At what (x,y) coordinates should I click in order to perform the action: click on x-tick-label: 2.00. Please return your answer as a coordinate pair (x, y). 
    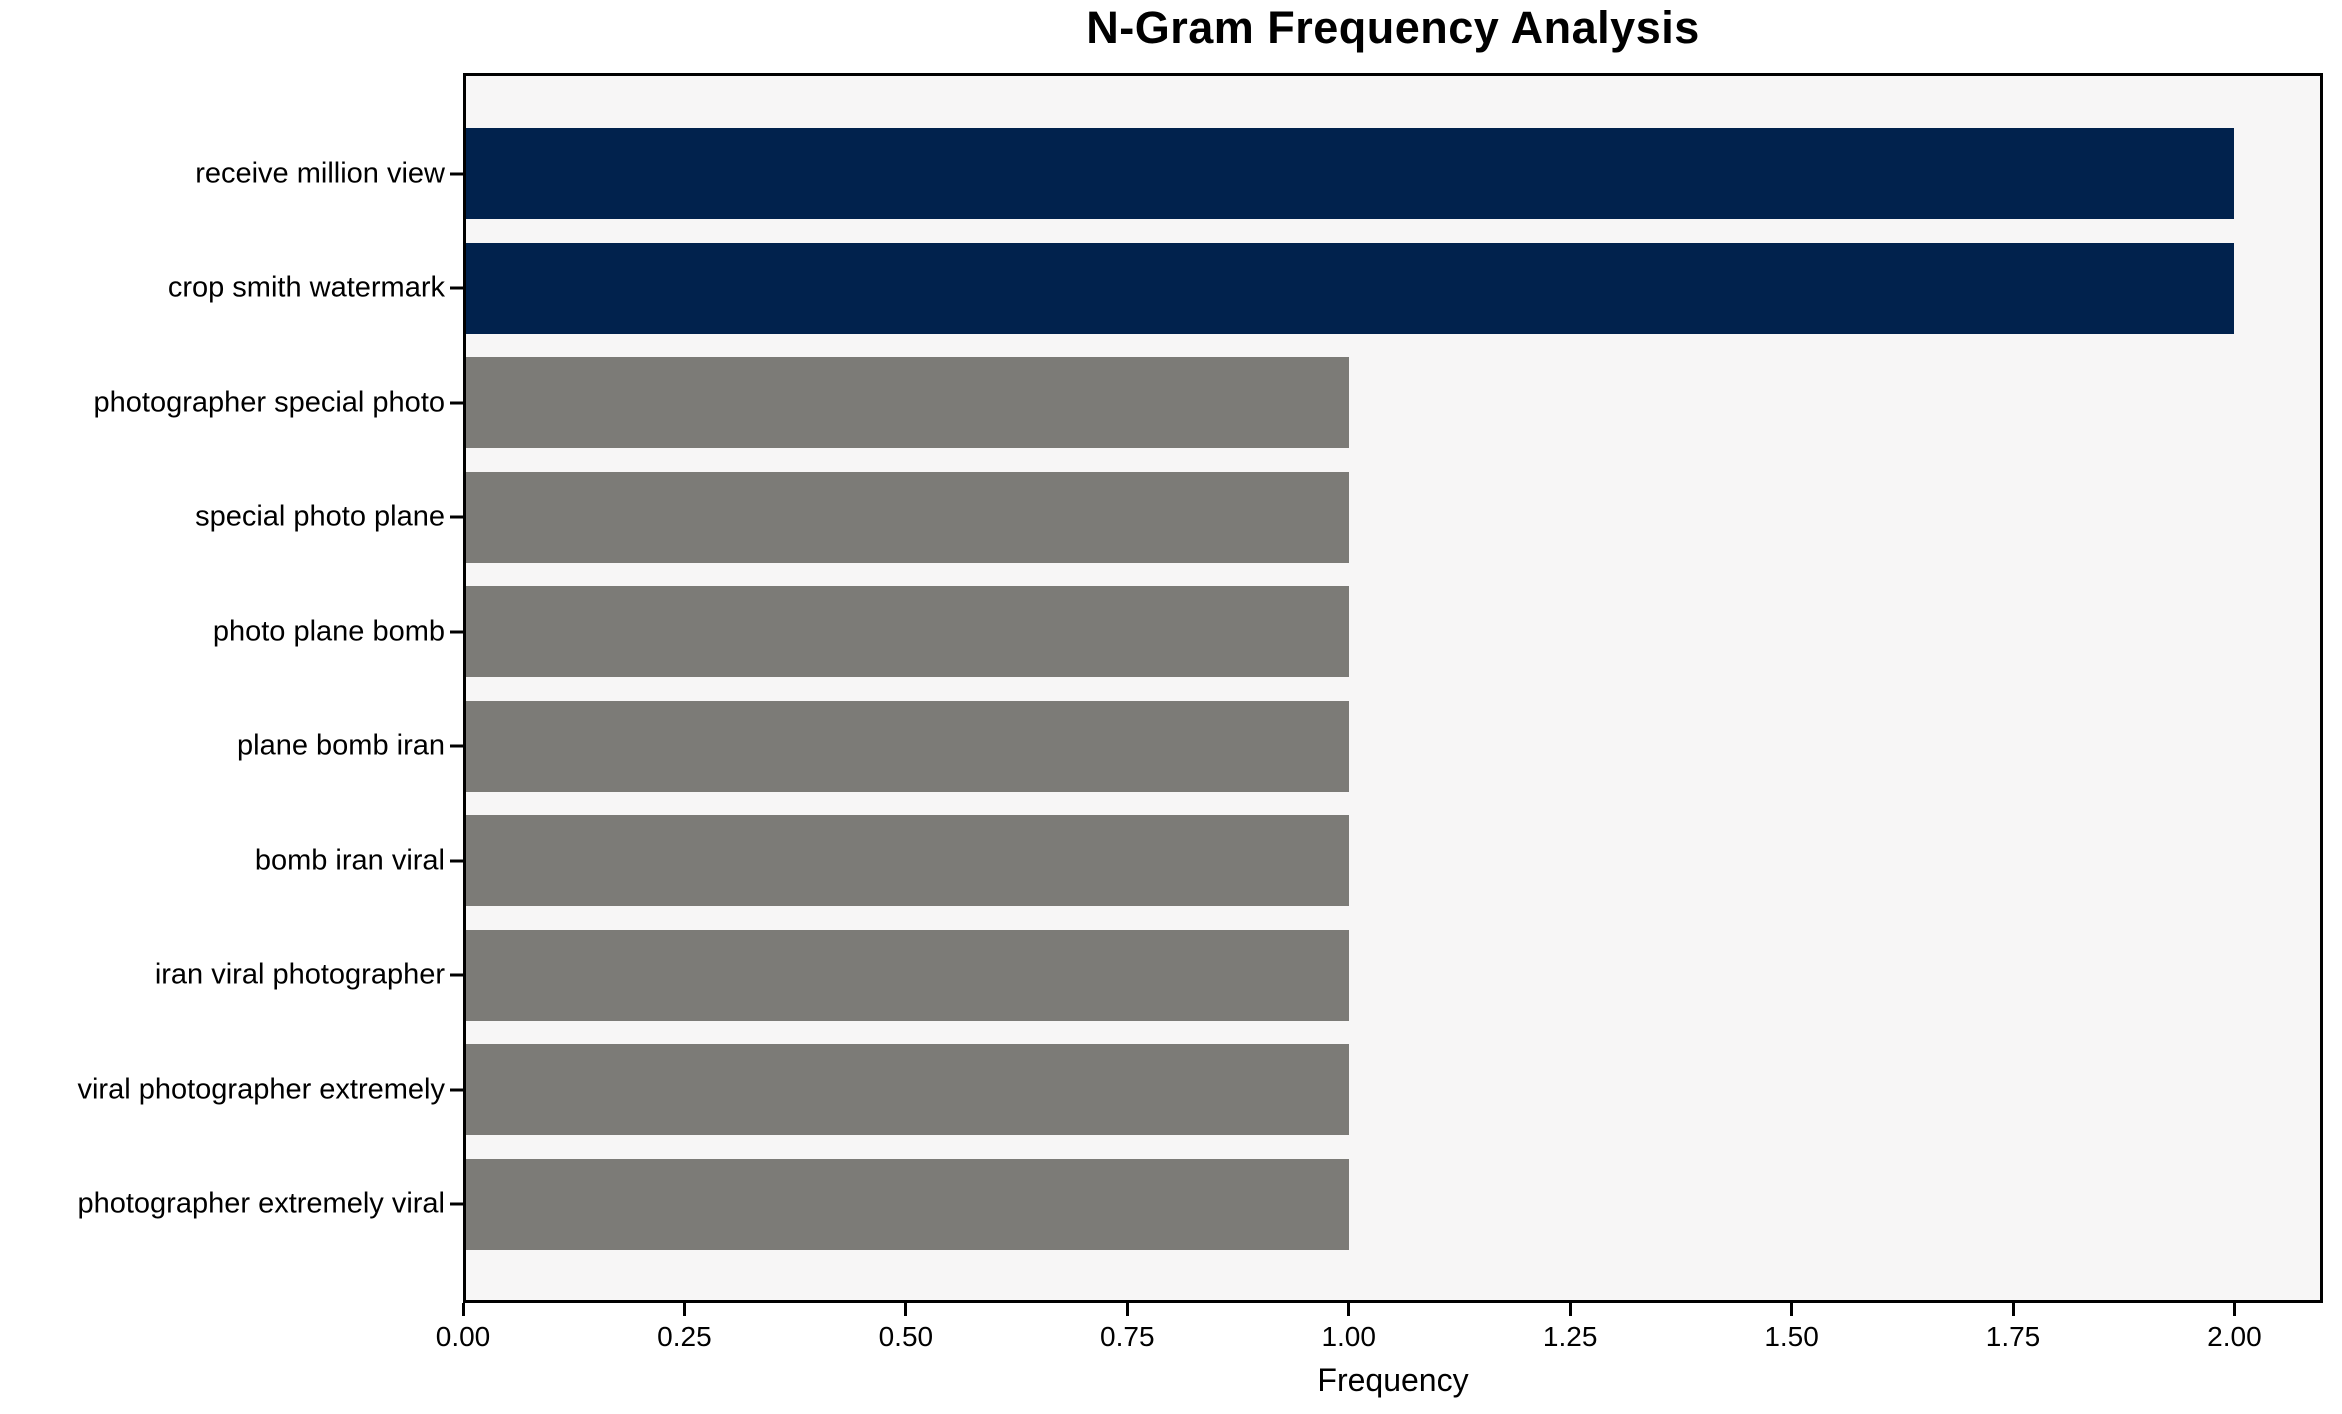
    Looking at the image, I should click on (2234, 1336).